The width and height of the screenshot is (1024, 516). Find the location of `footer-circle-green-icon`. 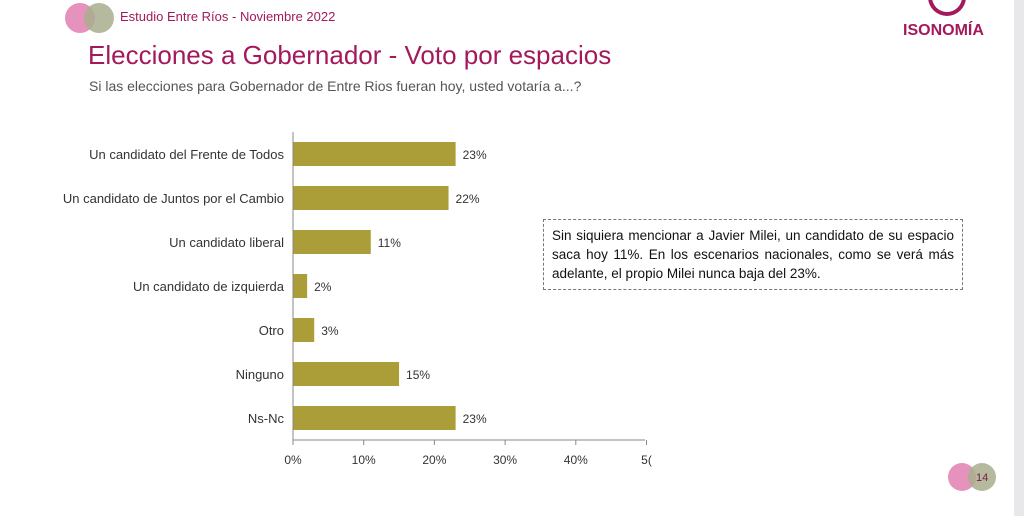

footer-circle-green-icon is located at coordinates (982, 477).